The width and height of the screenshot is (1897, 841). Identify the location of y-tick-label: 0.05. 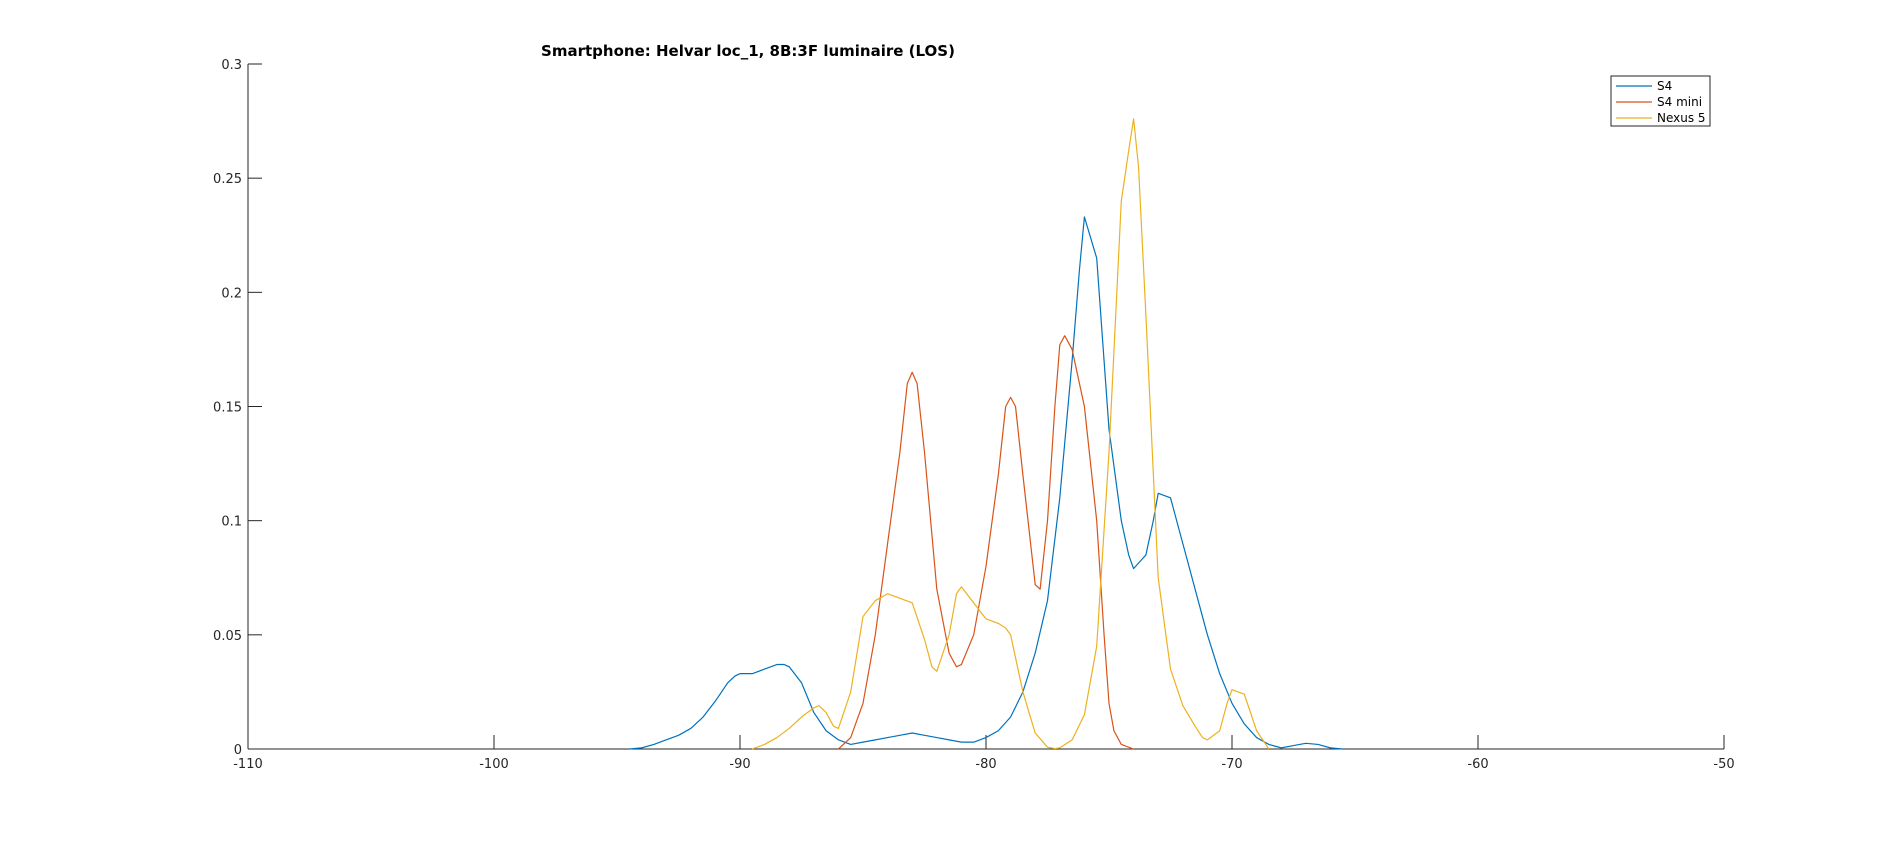
(227, 636).